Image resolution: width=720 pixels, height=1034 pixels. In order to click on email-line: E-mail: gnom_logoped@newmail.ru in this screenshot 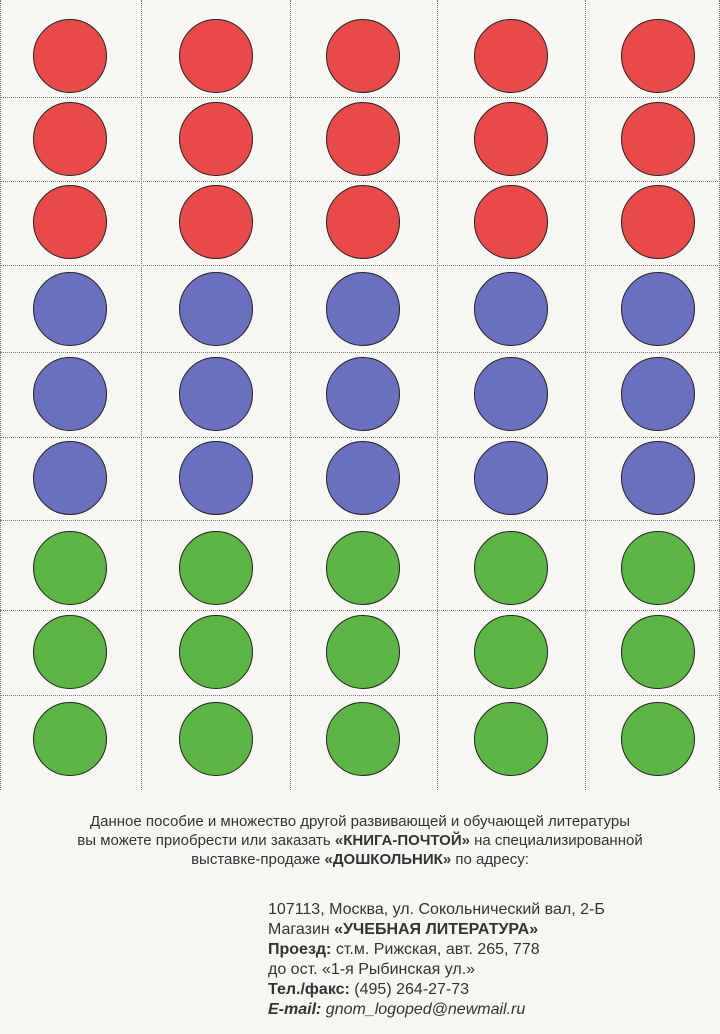, I will do `click(397, 1009)`.